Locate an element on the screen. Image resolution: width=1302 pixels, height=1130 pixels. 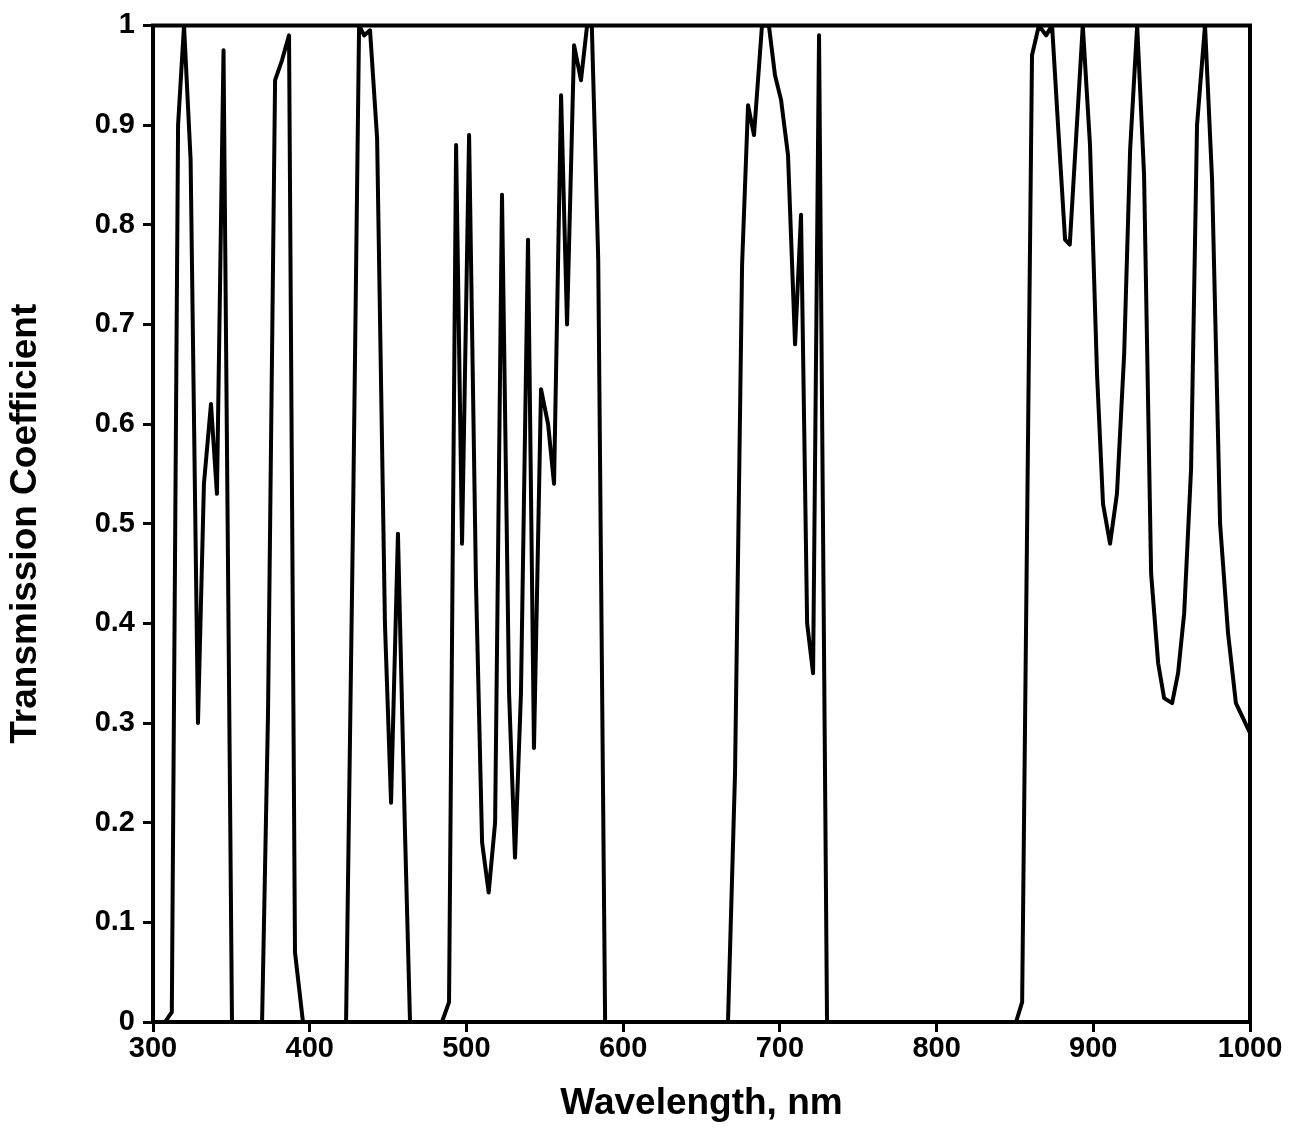
x-tick-label: 500 is located at coordinates (466, 1047).